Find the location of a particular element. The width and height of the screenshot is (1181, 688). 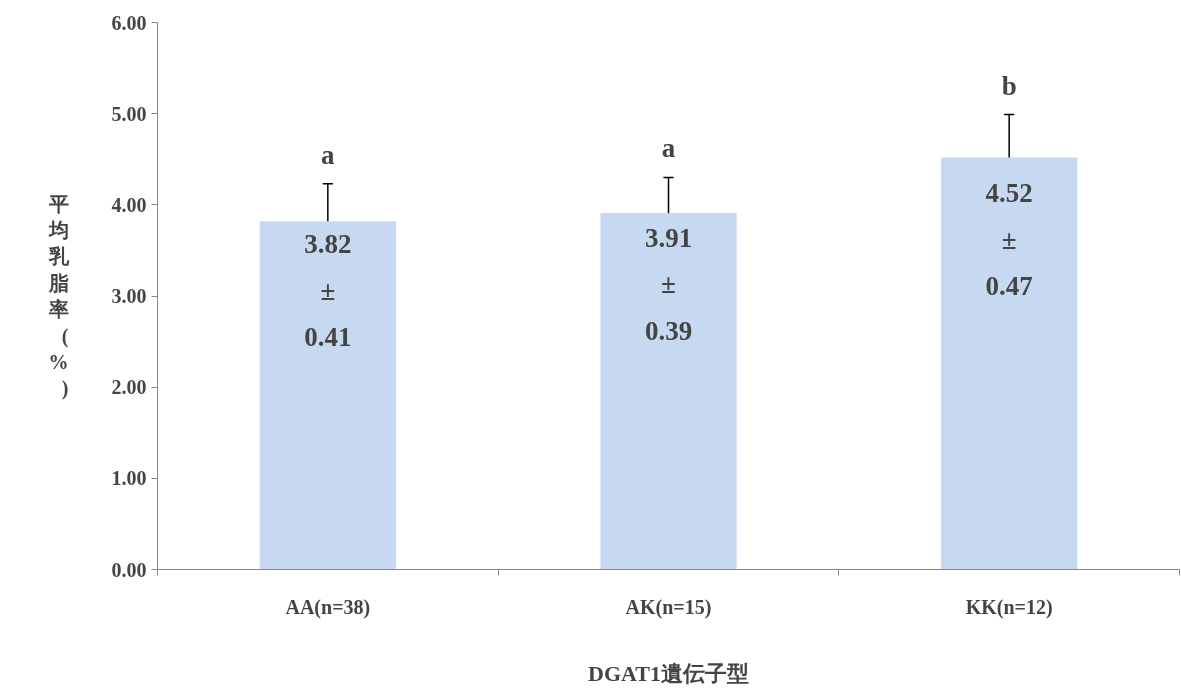

y-tick-label: 2.00 is located at coordinates (129, 387).